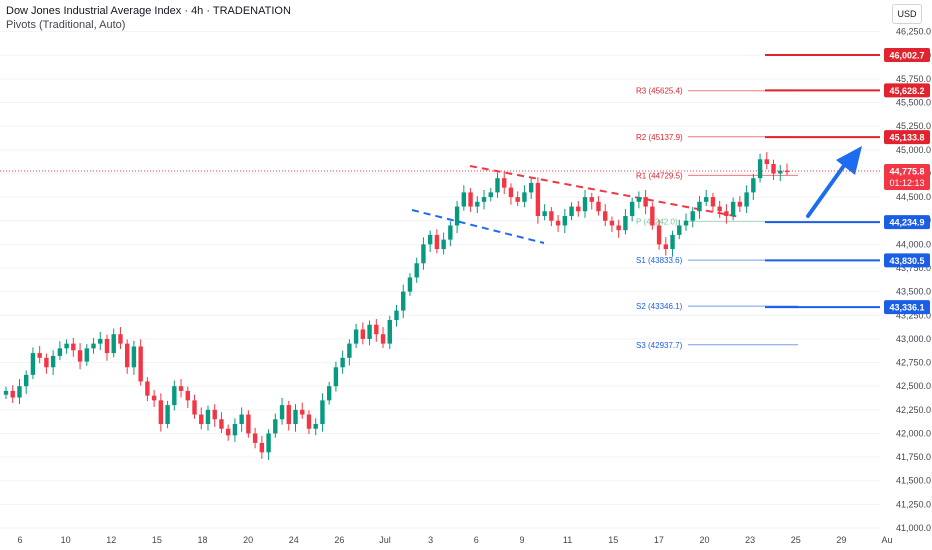 Image resolution: width=932 pixels, height=550 pixels. What do you see at coordinates (66, 25) in the screenshot?
I see `indicator-label: Pivots (Traditional, Auto)` at bounding box center [66, 25].